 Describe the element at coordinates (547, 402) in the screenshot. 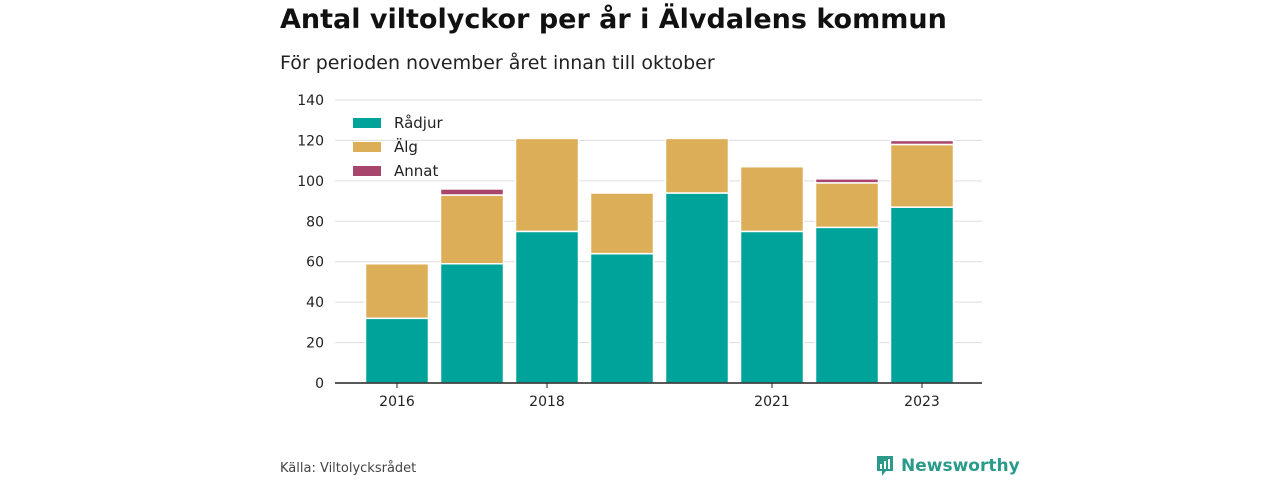

I see `x-tick-label: 2018` at that location.